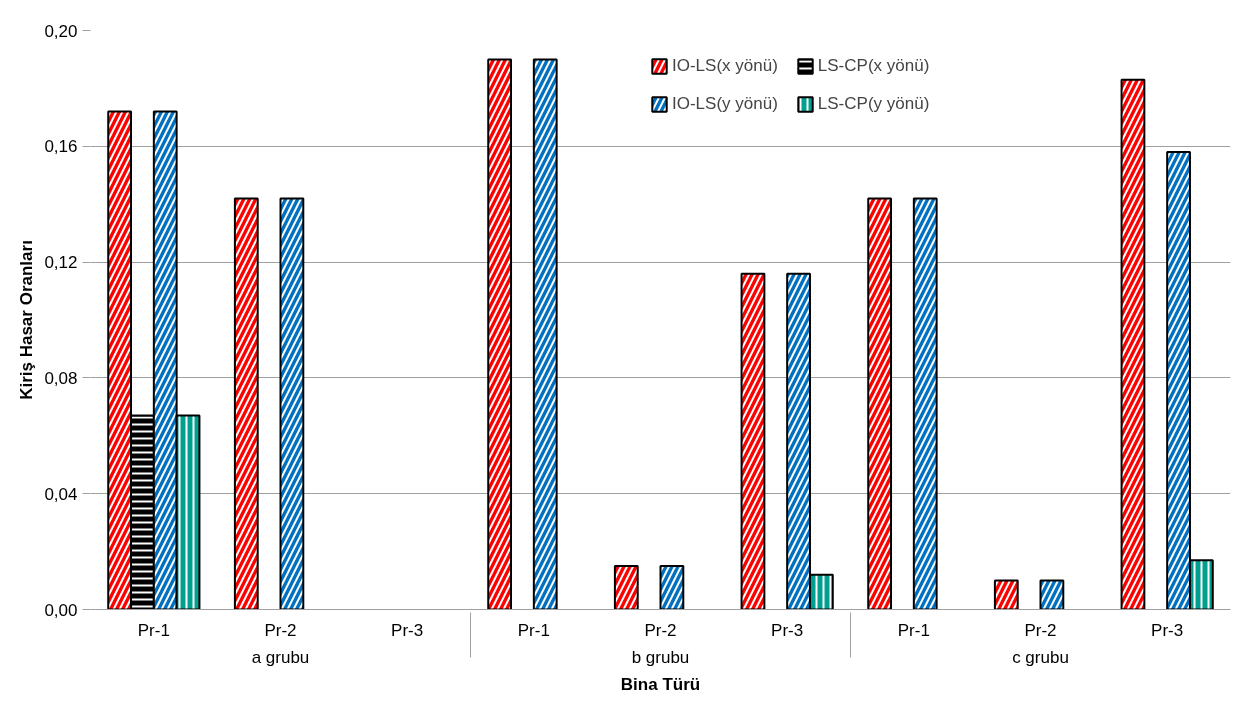 The width and height of the screenshot is (1253, 704). Describe the element at coordinates (873, 104) in the screenshot. I see `legend-label: LS-CP(y yönü)` at that location.